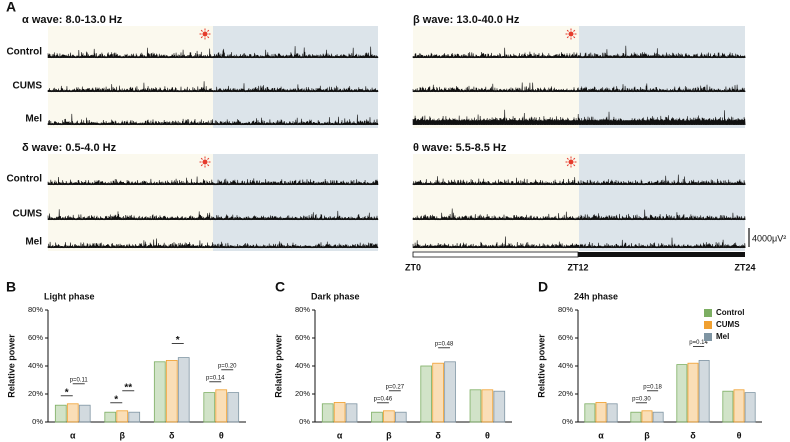  What do you see at coordinates (33, 119) in the screenshot?
I see `row-label: Mel` at bounding box center [33, 119].